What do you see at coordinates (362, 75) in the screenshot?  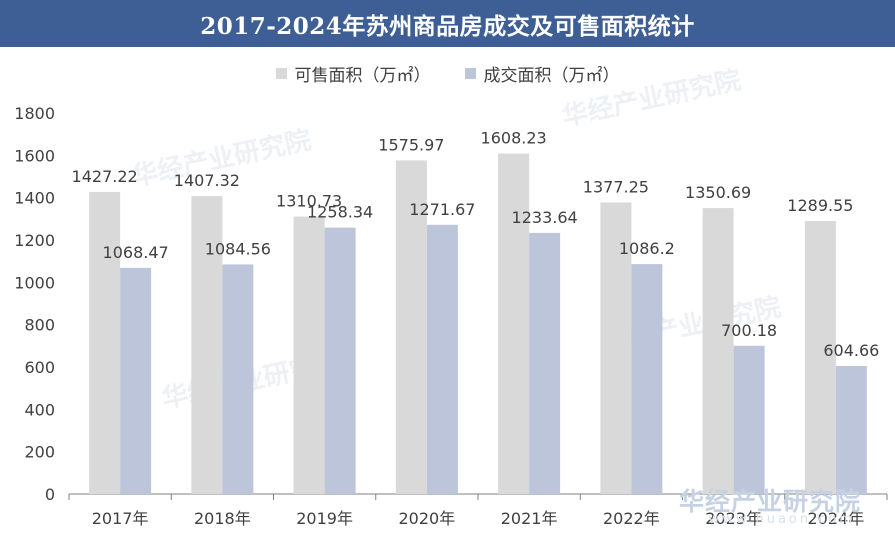 I see `legend-label-available: 可售面积（万㎡）` at bounding box center [362, 75].